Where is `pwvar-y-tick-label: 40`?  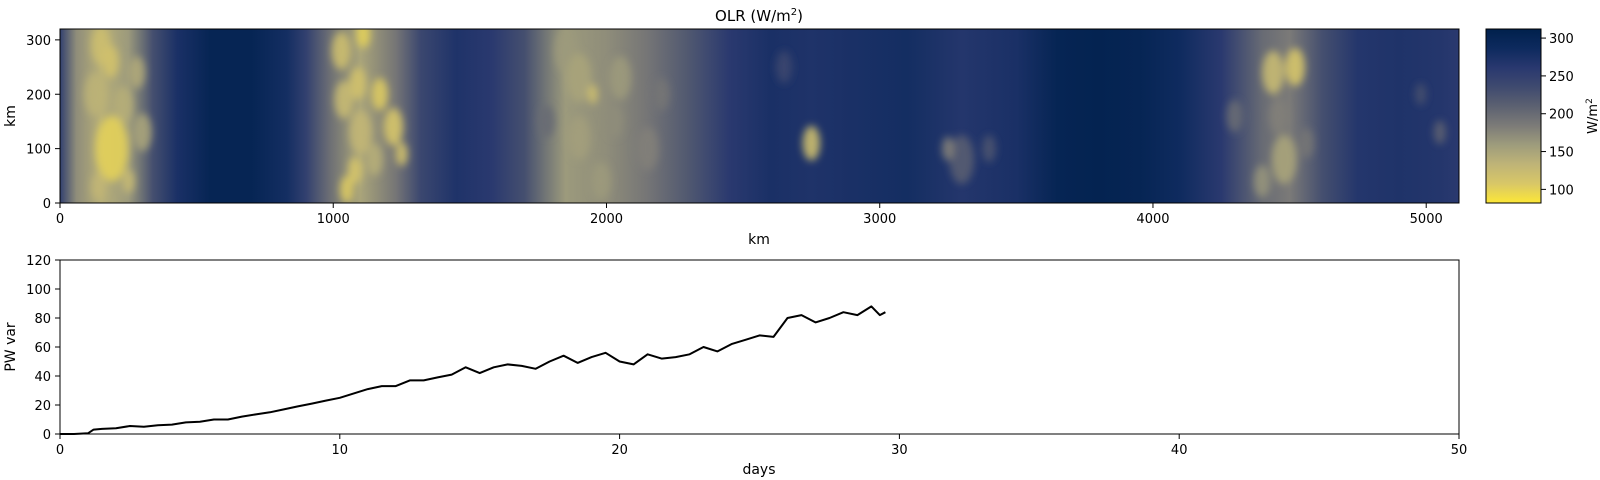 pwvar-y-tick-label: 40 is located at coordinates (42, 377).